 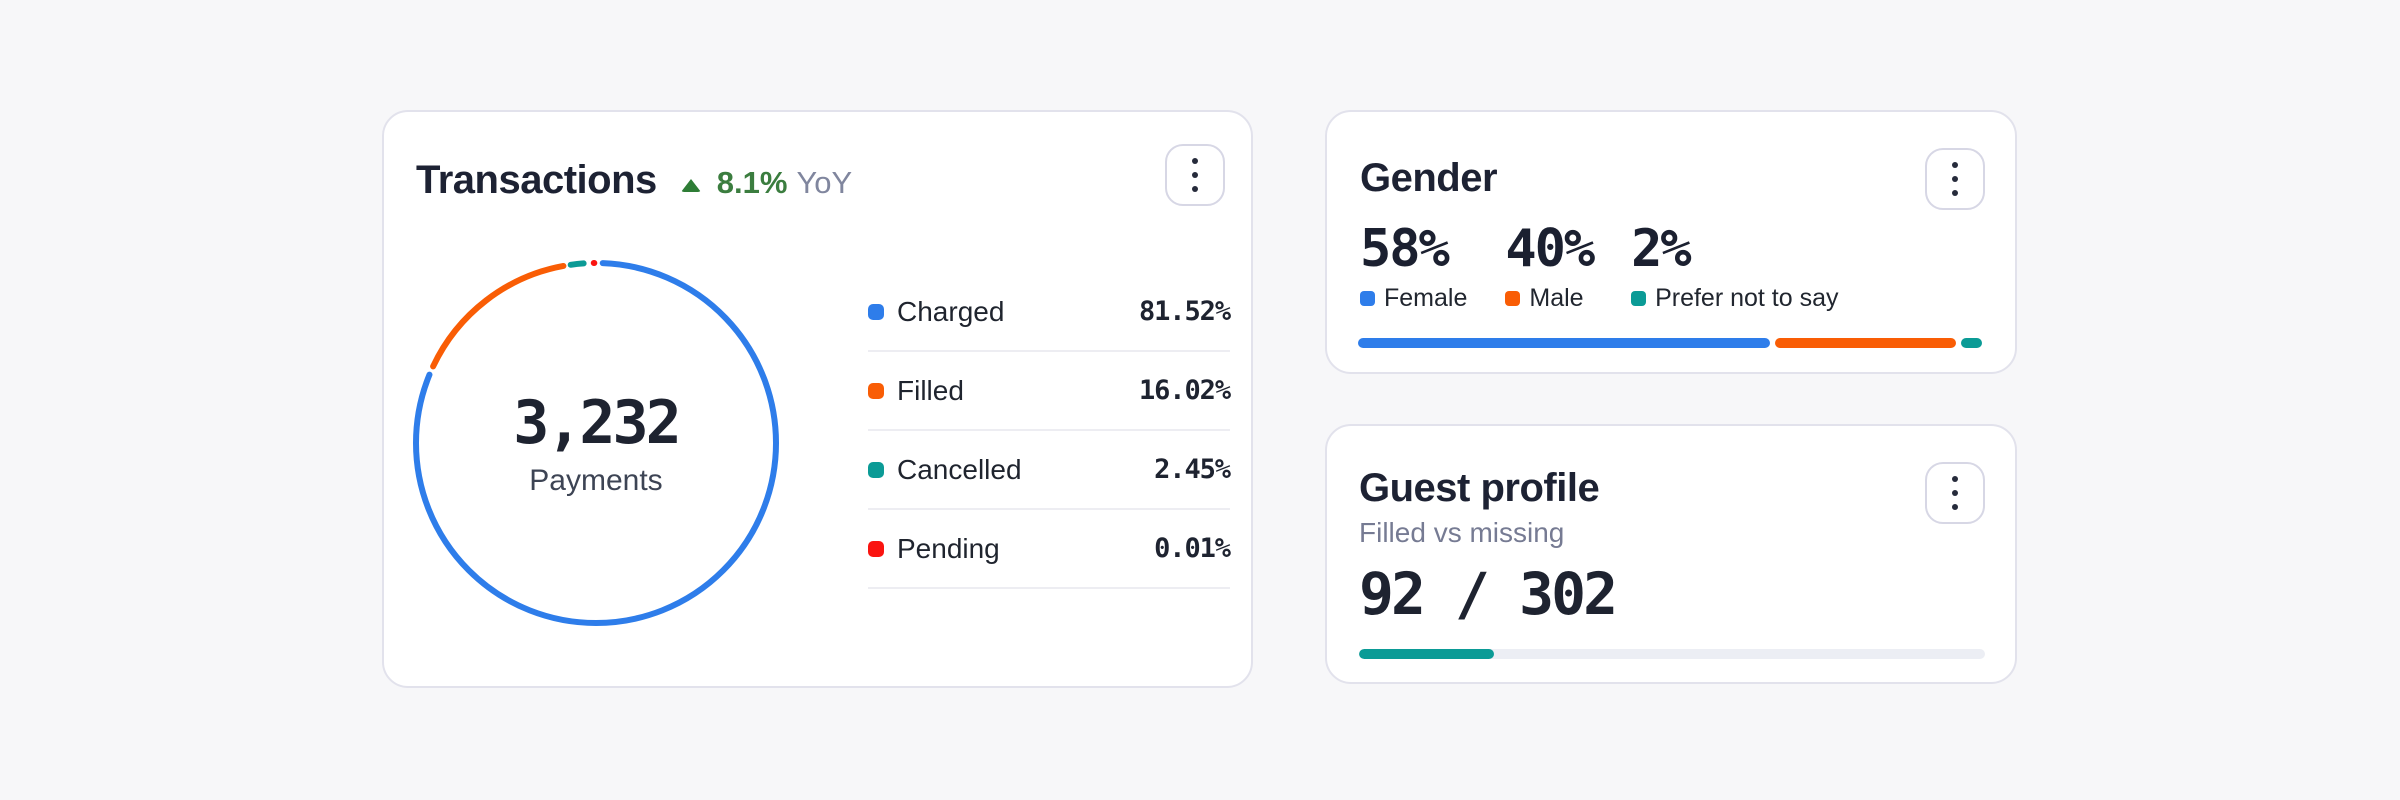 What do you see at coordinates (1192, 548) in the screenshot?
I see `legend-value: 0.01%` at bounding box center [1192, 548].